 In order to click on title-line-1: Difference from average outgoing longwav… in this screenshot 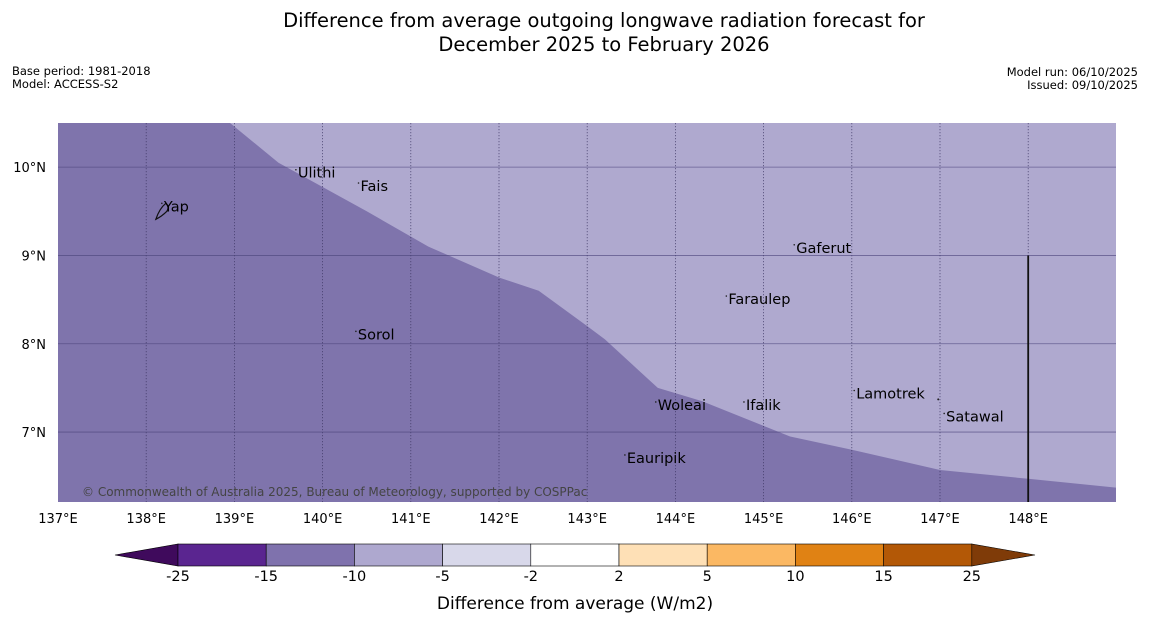, I will do `click(604, 20)`.